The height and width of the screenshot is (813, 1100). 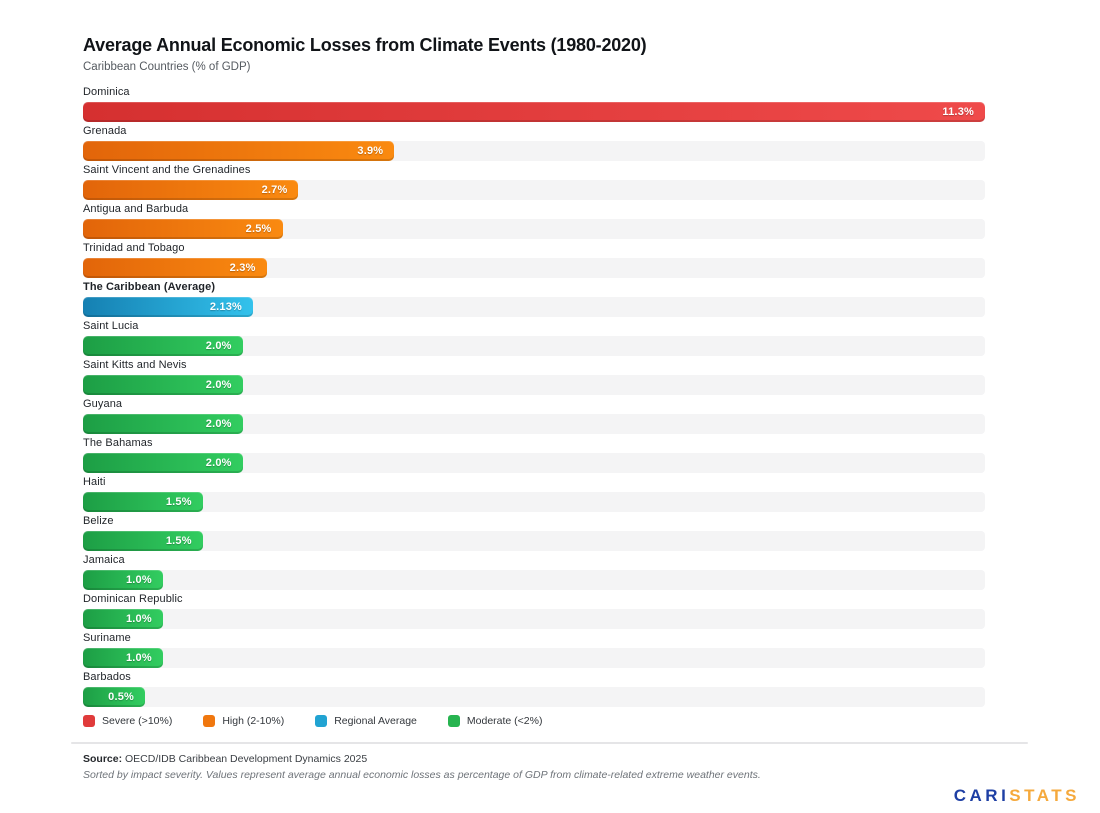 I want to click on bar-severe: 11.3%, so click(x=534, y=112).